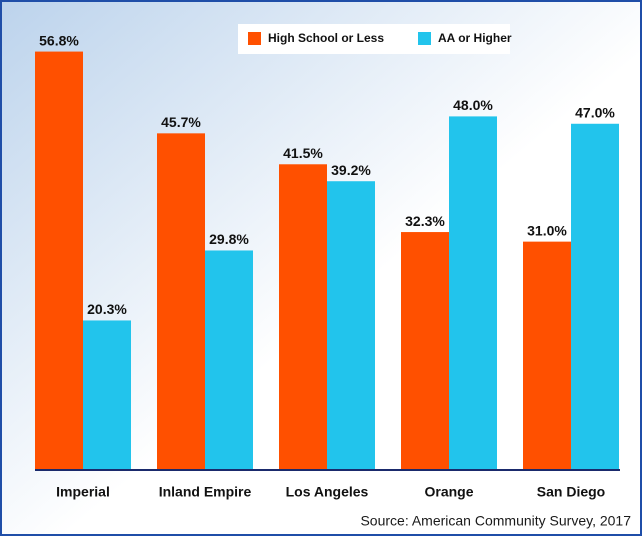  I want to click on value-label: 29.8%, so click(229, 239).